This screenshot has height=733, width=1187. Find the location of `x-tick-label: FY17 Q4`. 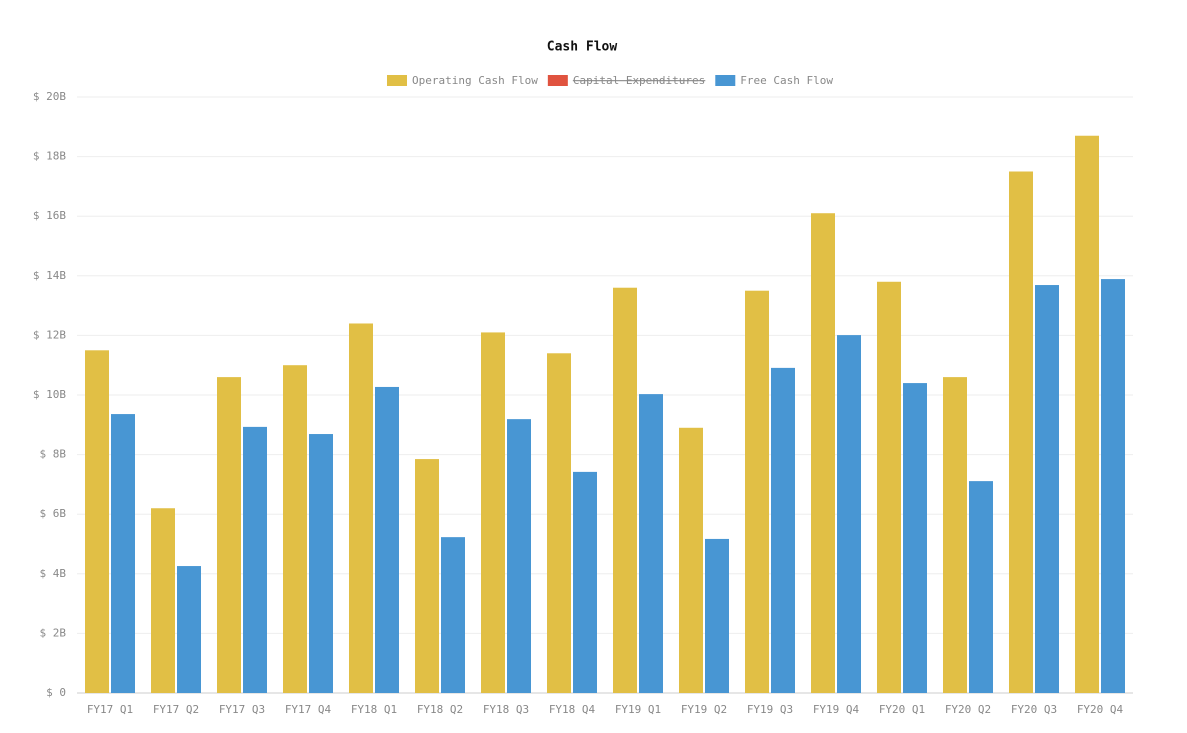

x-tick-label: FY17 Q4 is located at coordinates (308, 709).